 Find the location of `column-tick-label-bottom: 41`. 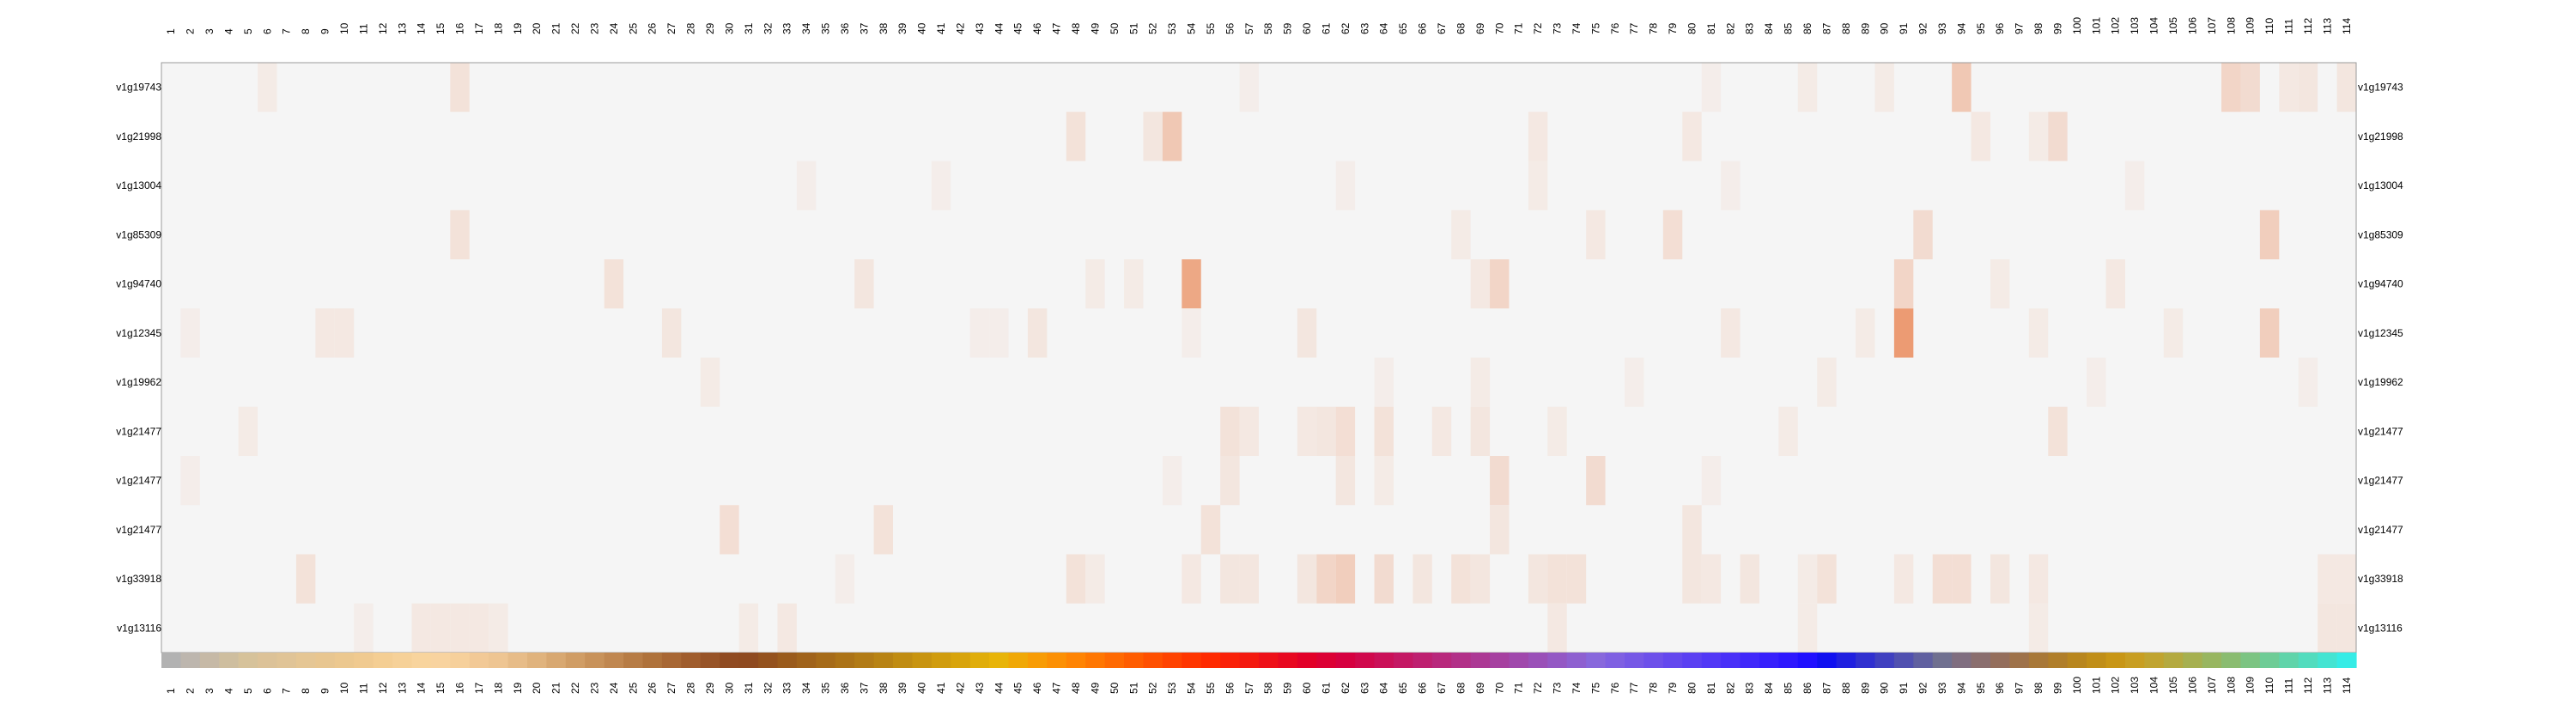

column-tick-label-bottom: 41 is located at coordinates (941, 688).